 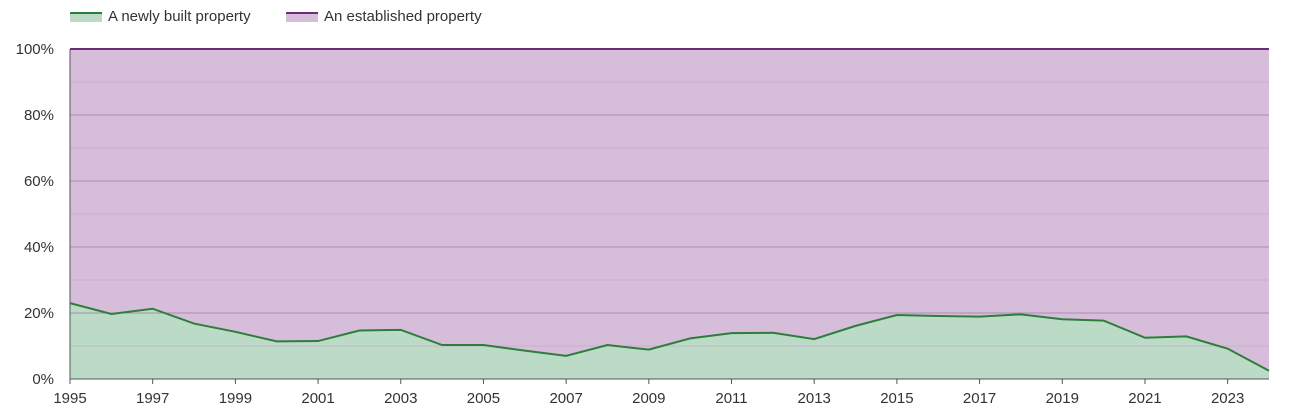 I want to click on legend-label: An established property, so click(x=403, y=16).